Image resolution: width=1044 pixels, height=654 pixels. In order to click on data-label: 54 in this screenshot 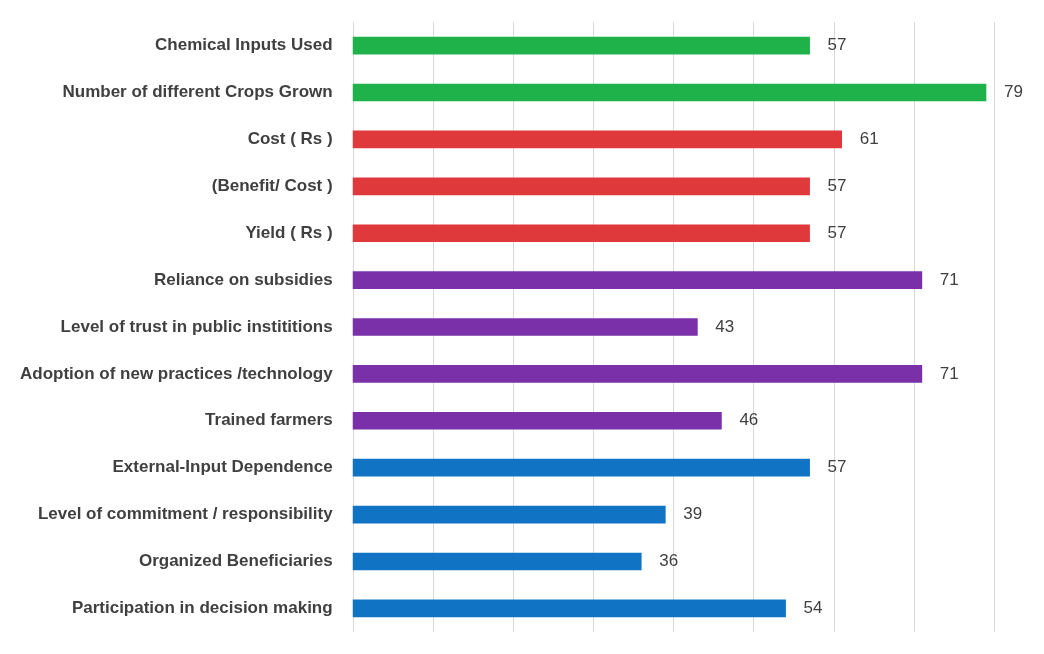, I will do `click(813, 608)`.